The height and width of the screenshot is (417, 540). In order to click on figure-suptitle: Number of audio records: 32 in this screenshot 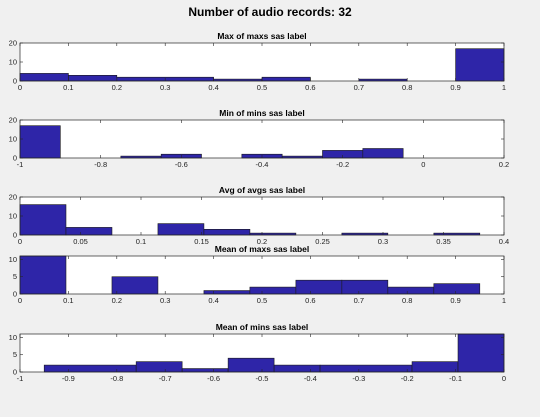, I will do `click(270, 12)`.